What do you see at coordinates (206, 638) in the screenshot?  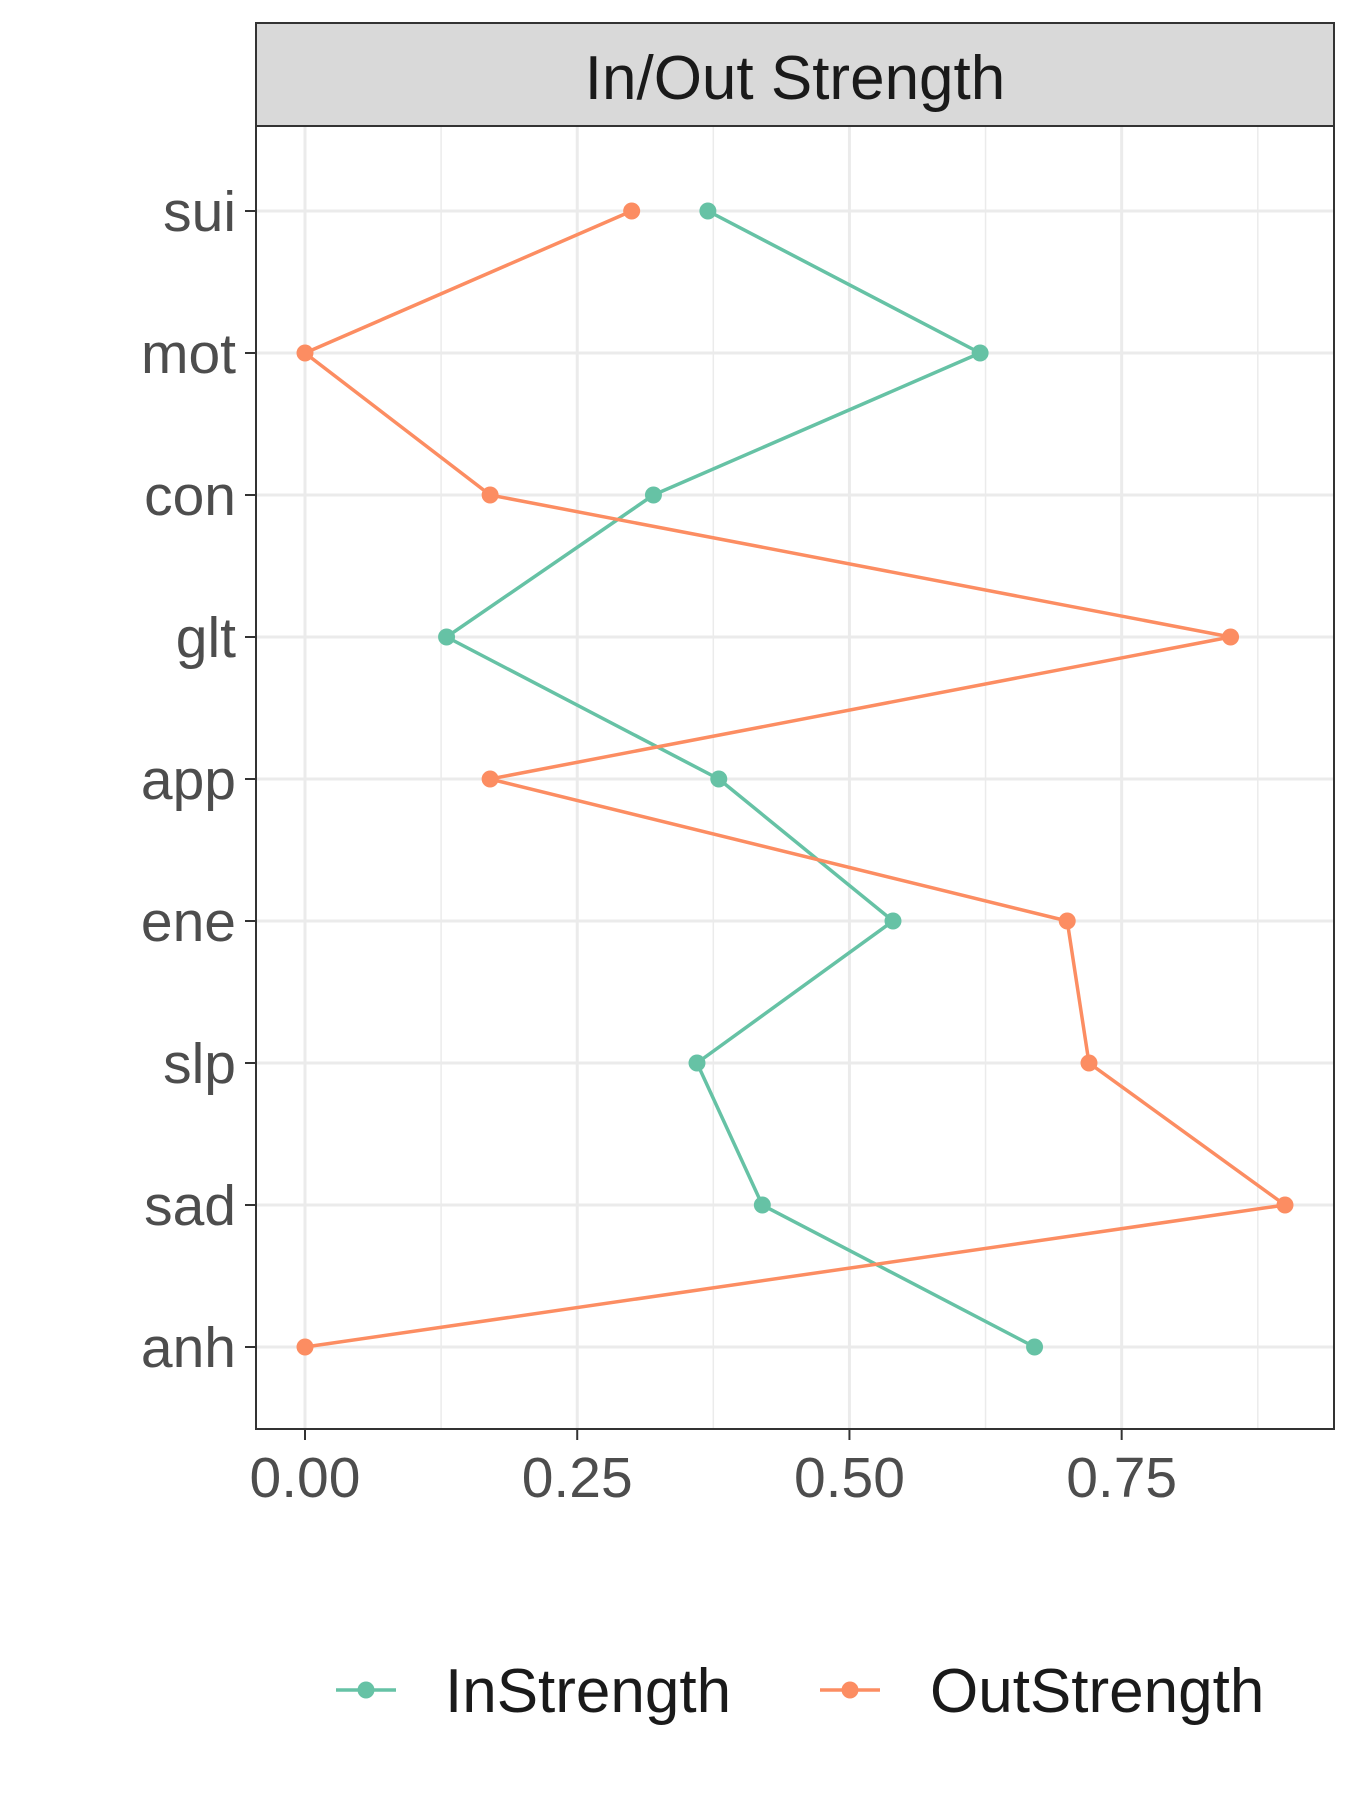 I see `y-tick-label-glt: glt` at bounding box center [206, 638].